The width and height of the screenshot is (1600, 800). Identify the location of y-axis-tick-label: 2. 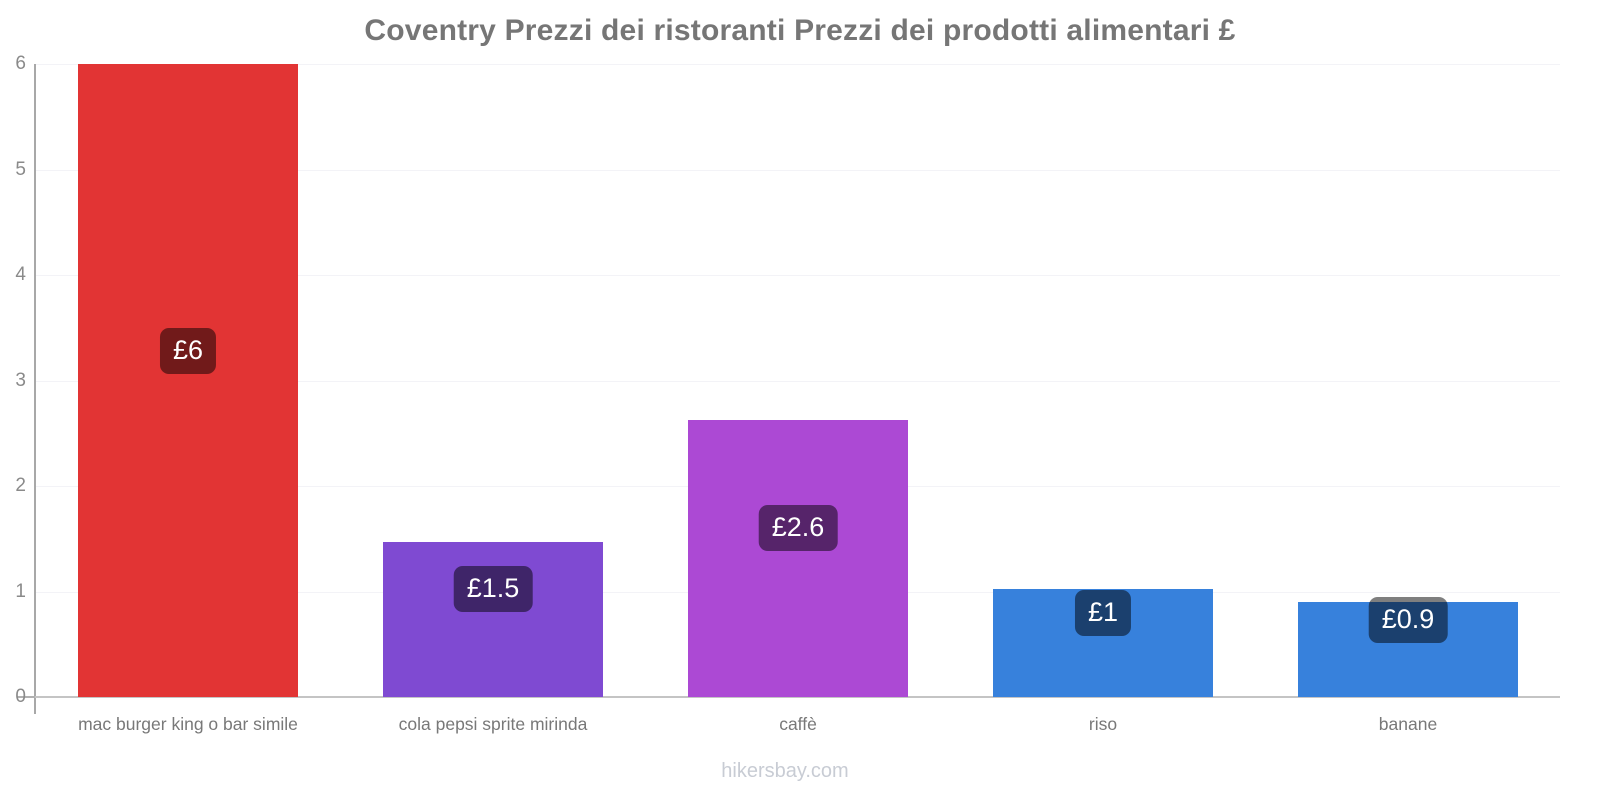
(20, 485).